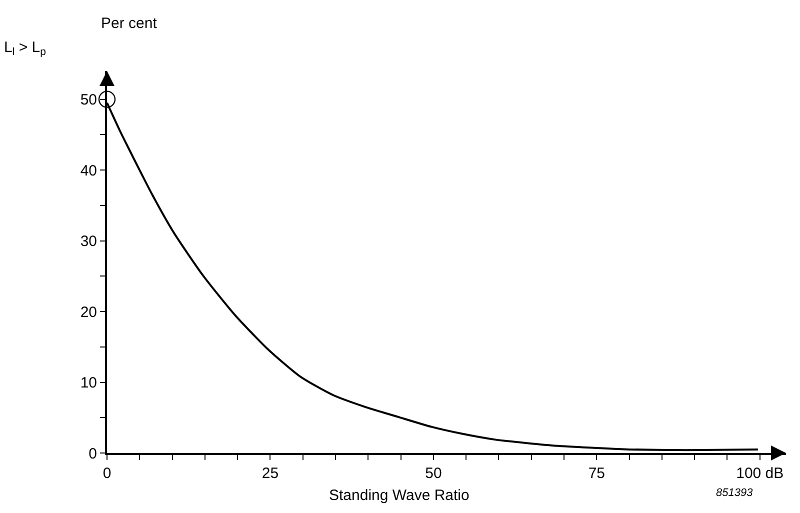 The width and height of the screenshot is (800, 513). Describe the element at coordinates (129, 23) in the screenshot. I see `y-axis-title: Per cent` at that location.